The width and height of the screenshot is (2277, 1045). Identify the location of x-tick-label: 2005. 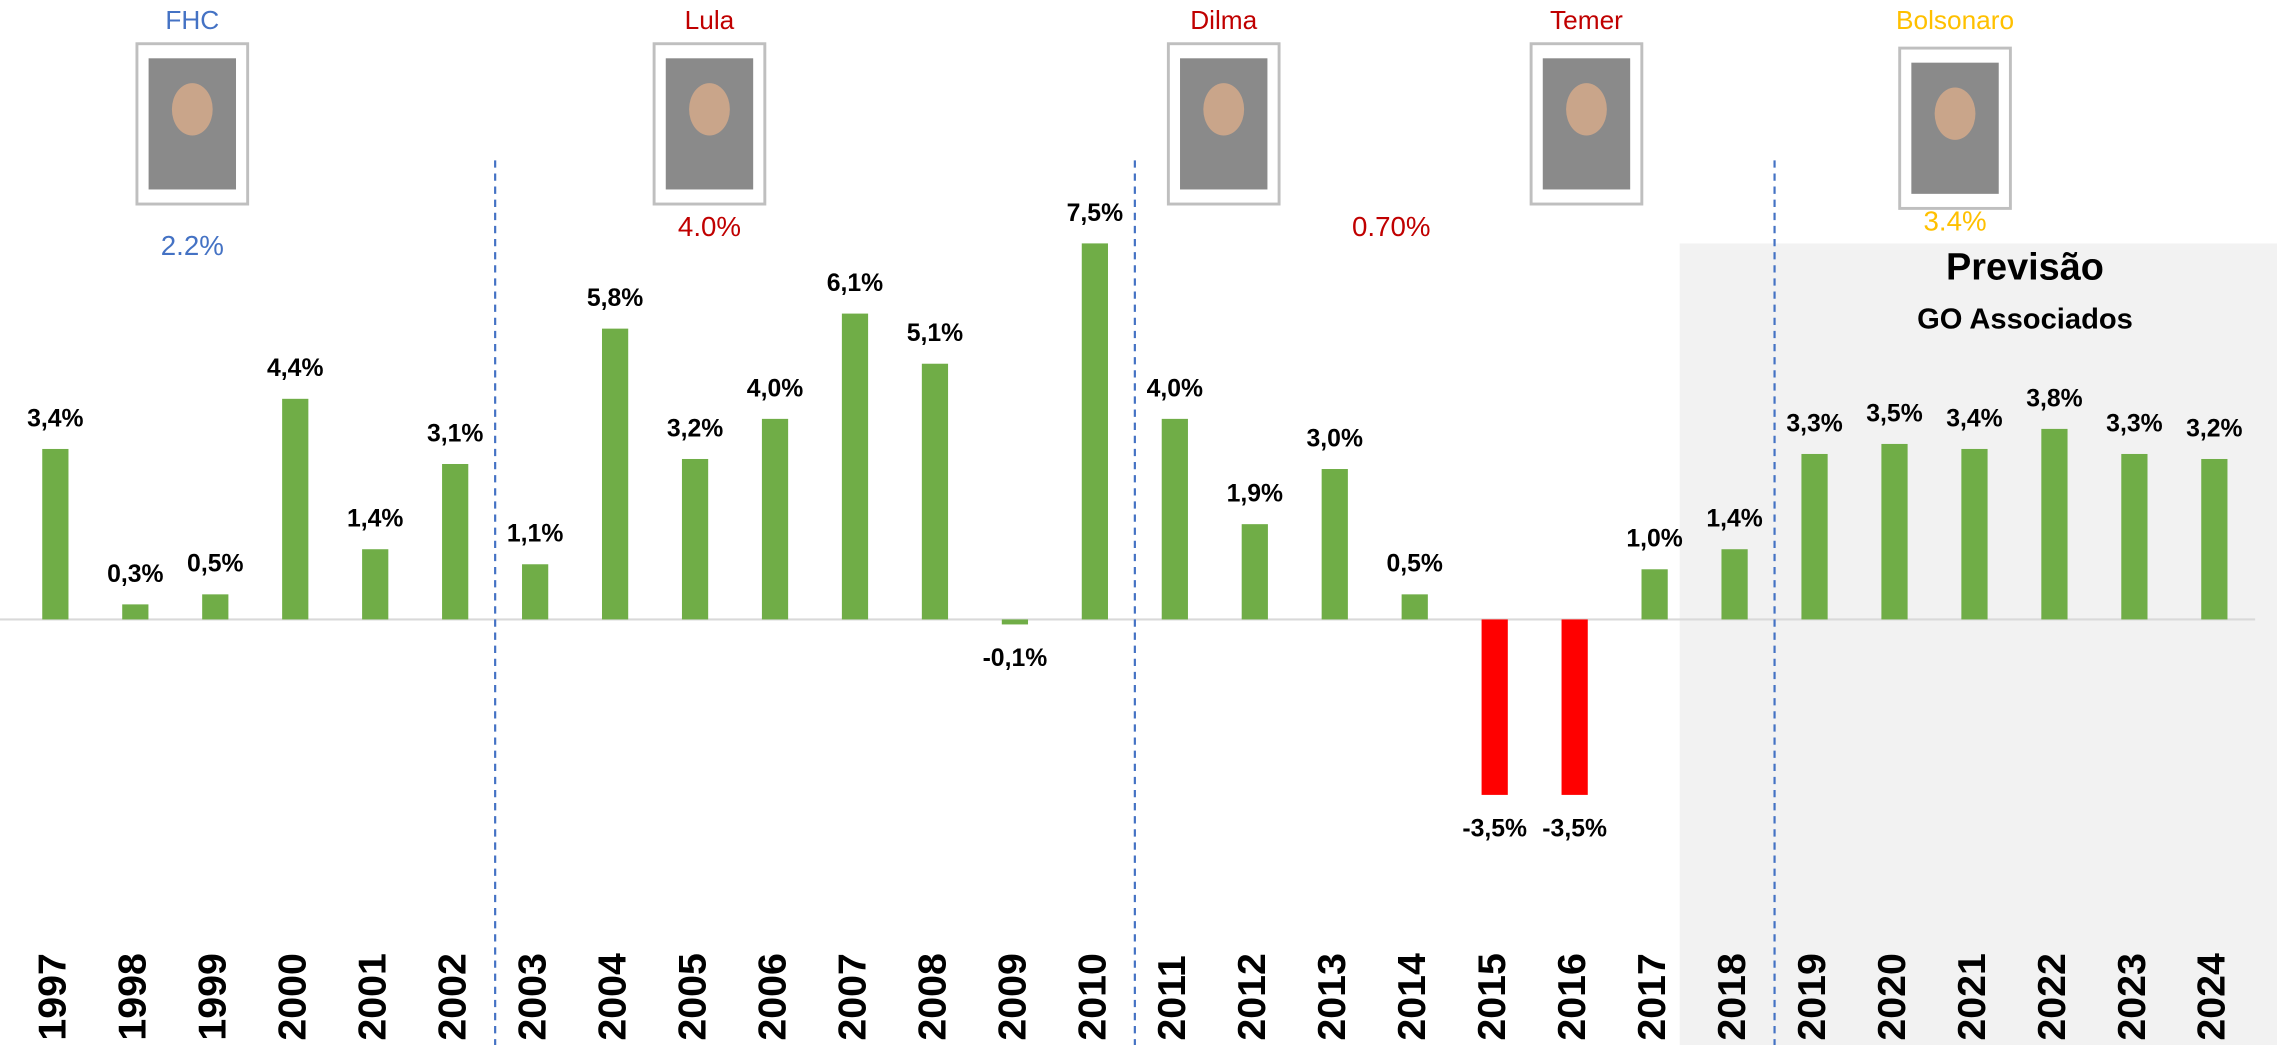
(692, 997).